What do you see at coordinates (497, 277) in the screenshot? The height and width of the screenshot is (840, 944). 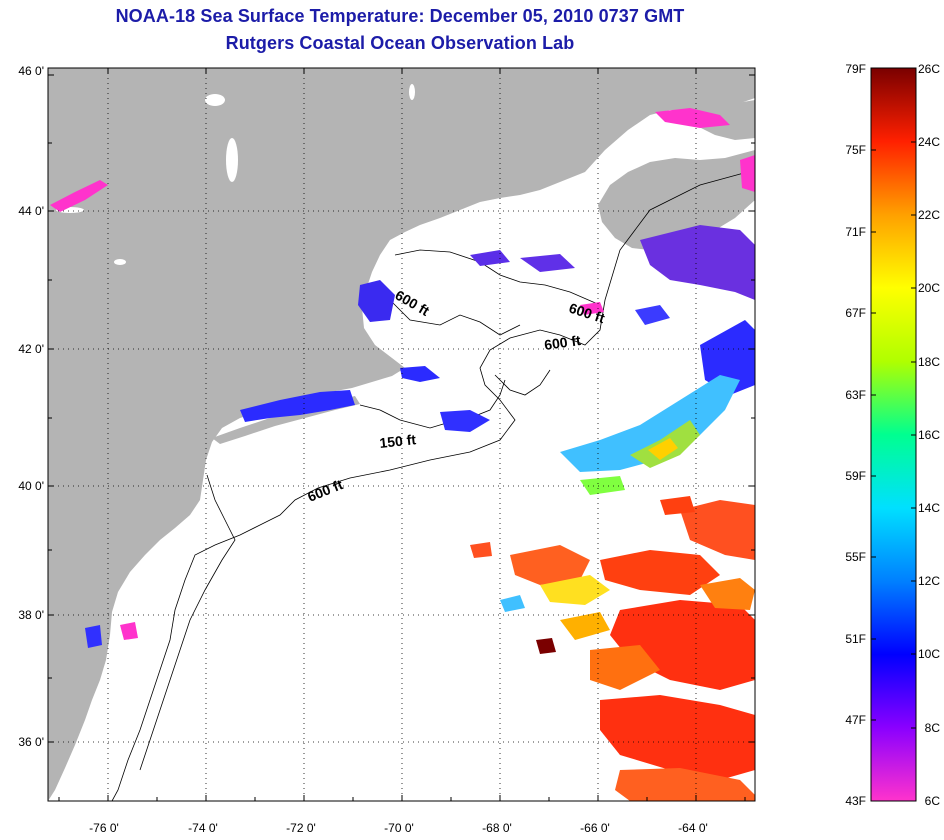 I see `contour-gulf-of-maine` at bounding box center [497, 277].